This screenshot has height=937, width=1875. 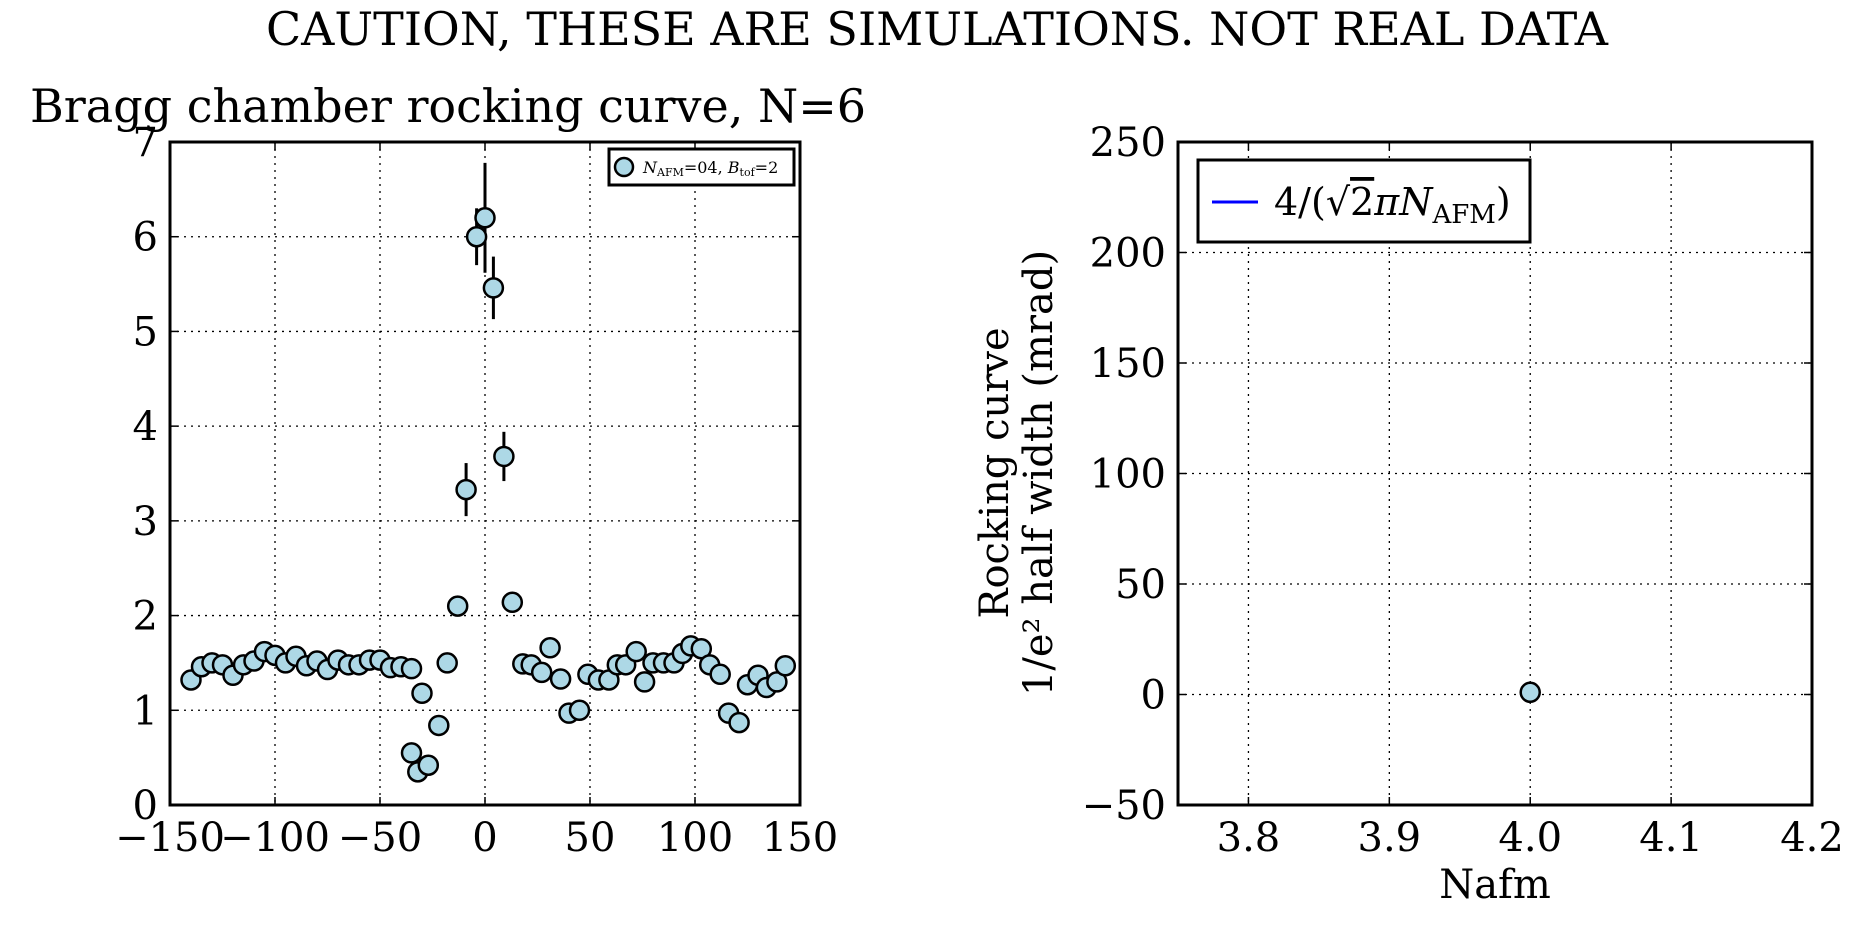 I want to click on right-xtick-label: 3.8, so click(x=1249, y=838).